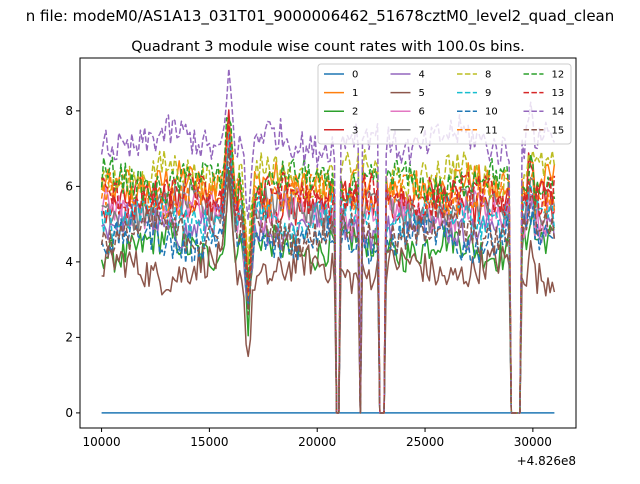  What do you see at coordinates (355, 130) in the screenshot?
I see `legend-label: 3` at bounding box center [355, 130].